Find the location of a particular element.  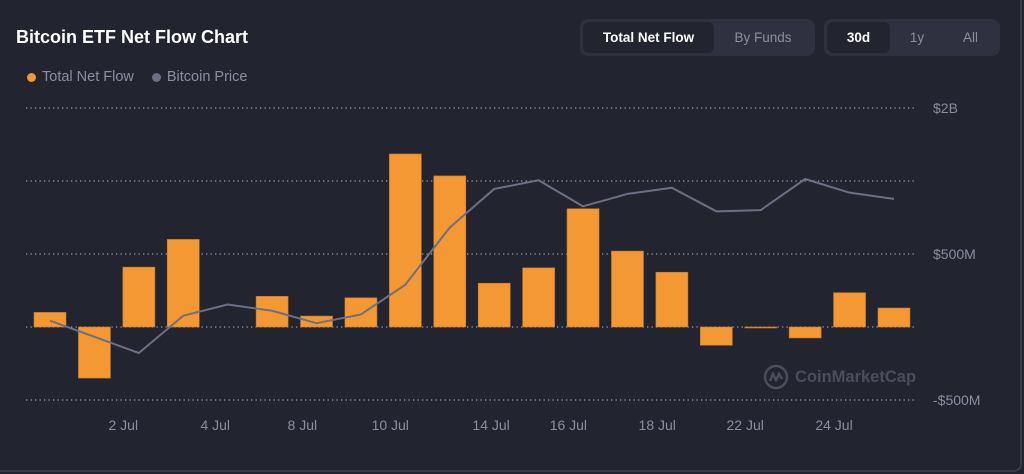

x-tick-label: 22 Jul is located at coordinates (744, 425).